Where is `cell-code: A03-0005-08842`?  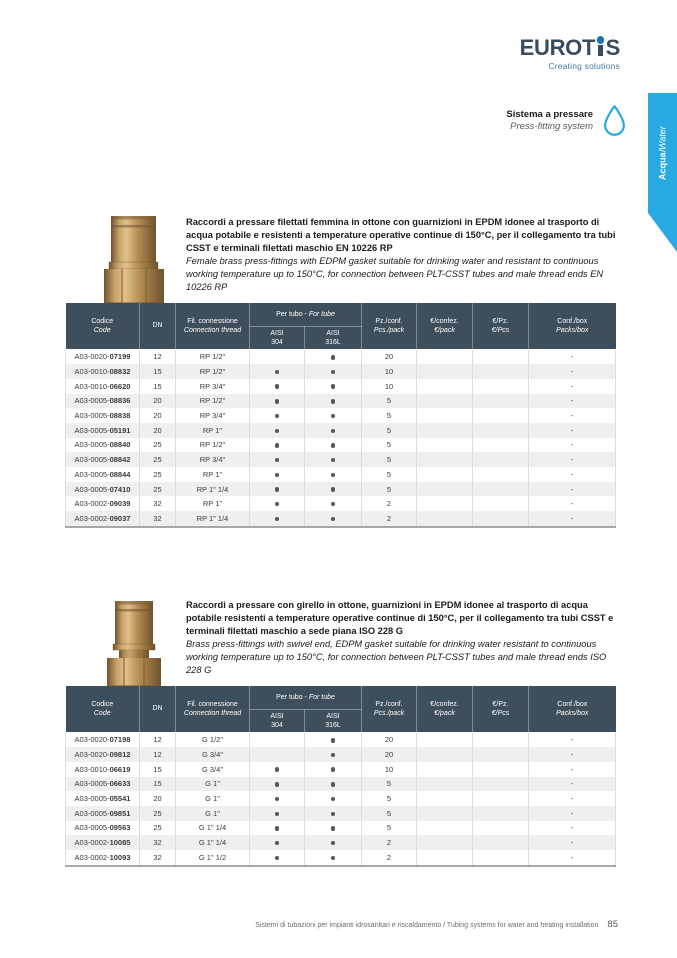 cell-code: A03-0005-08842 is located at coordinates (102, 459).